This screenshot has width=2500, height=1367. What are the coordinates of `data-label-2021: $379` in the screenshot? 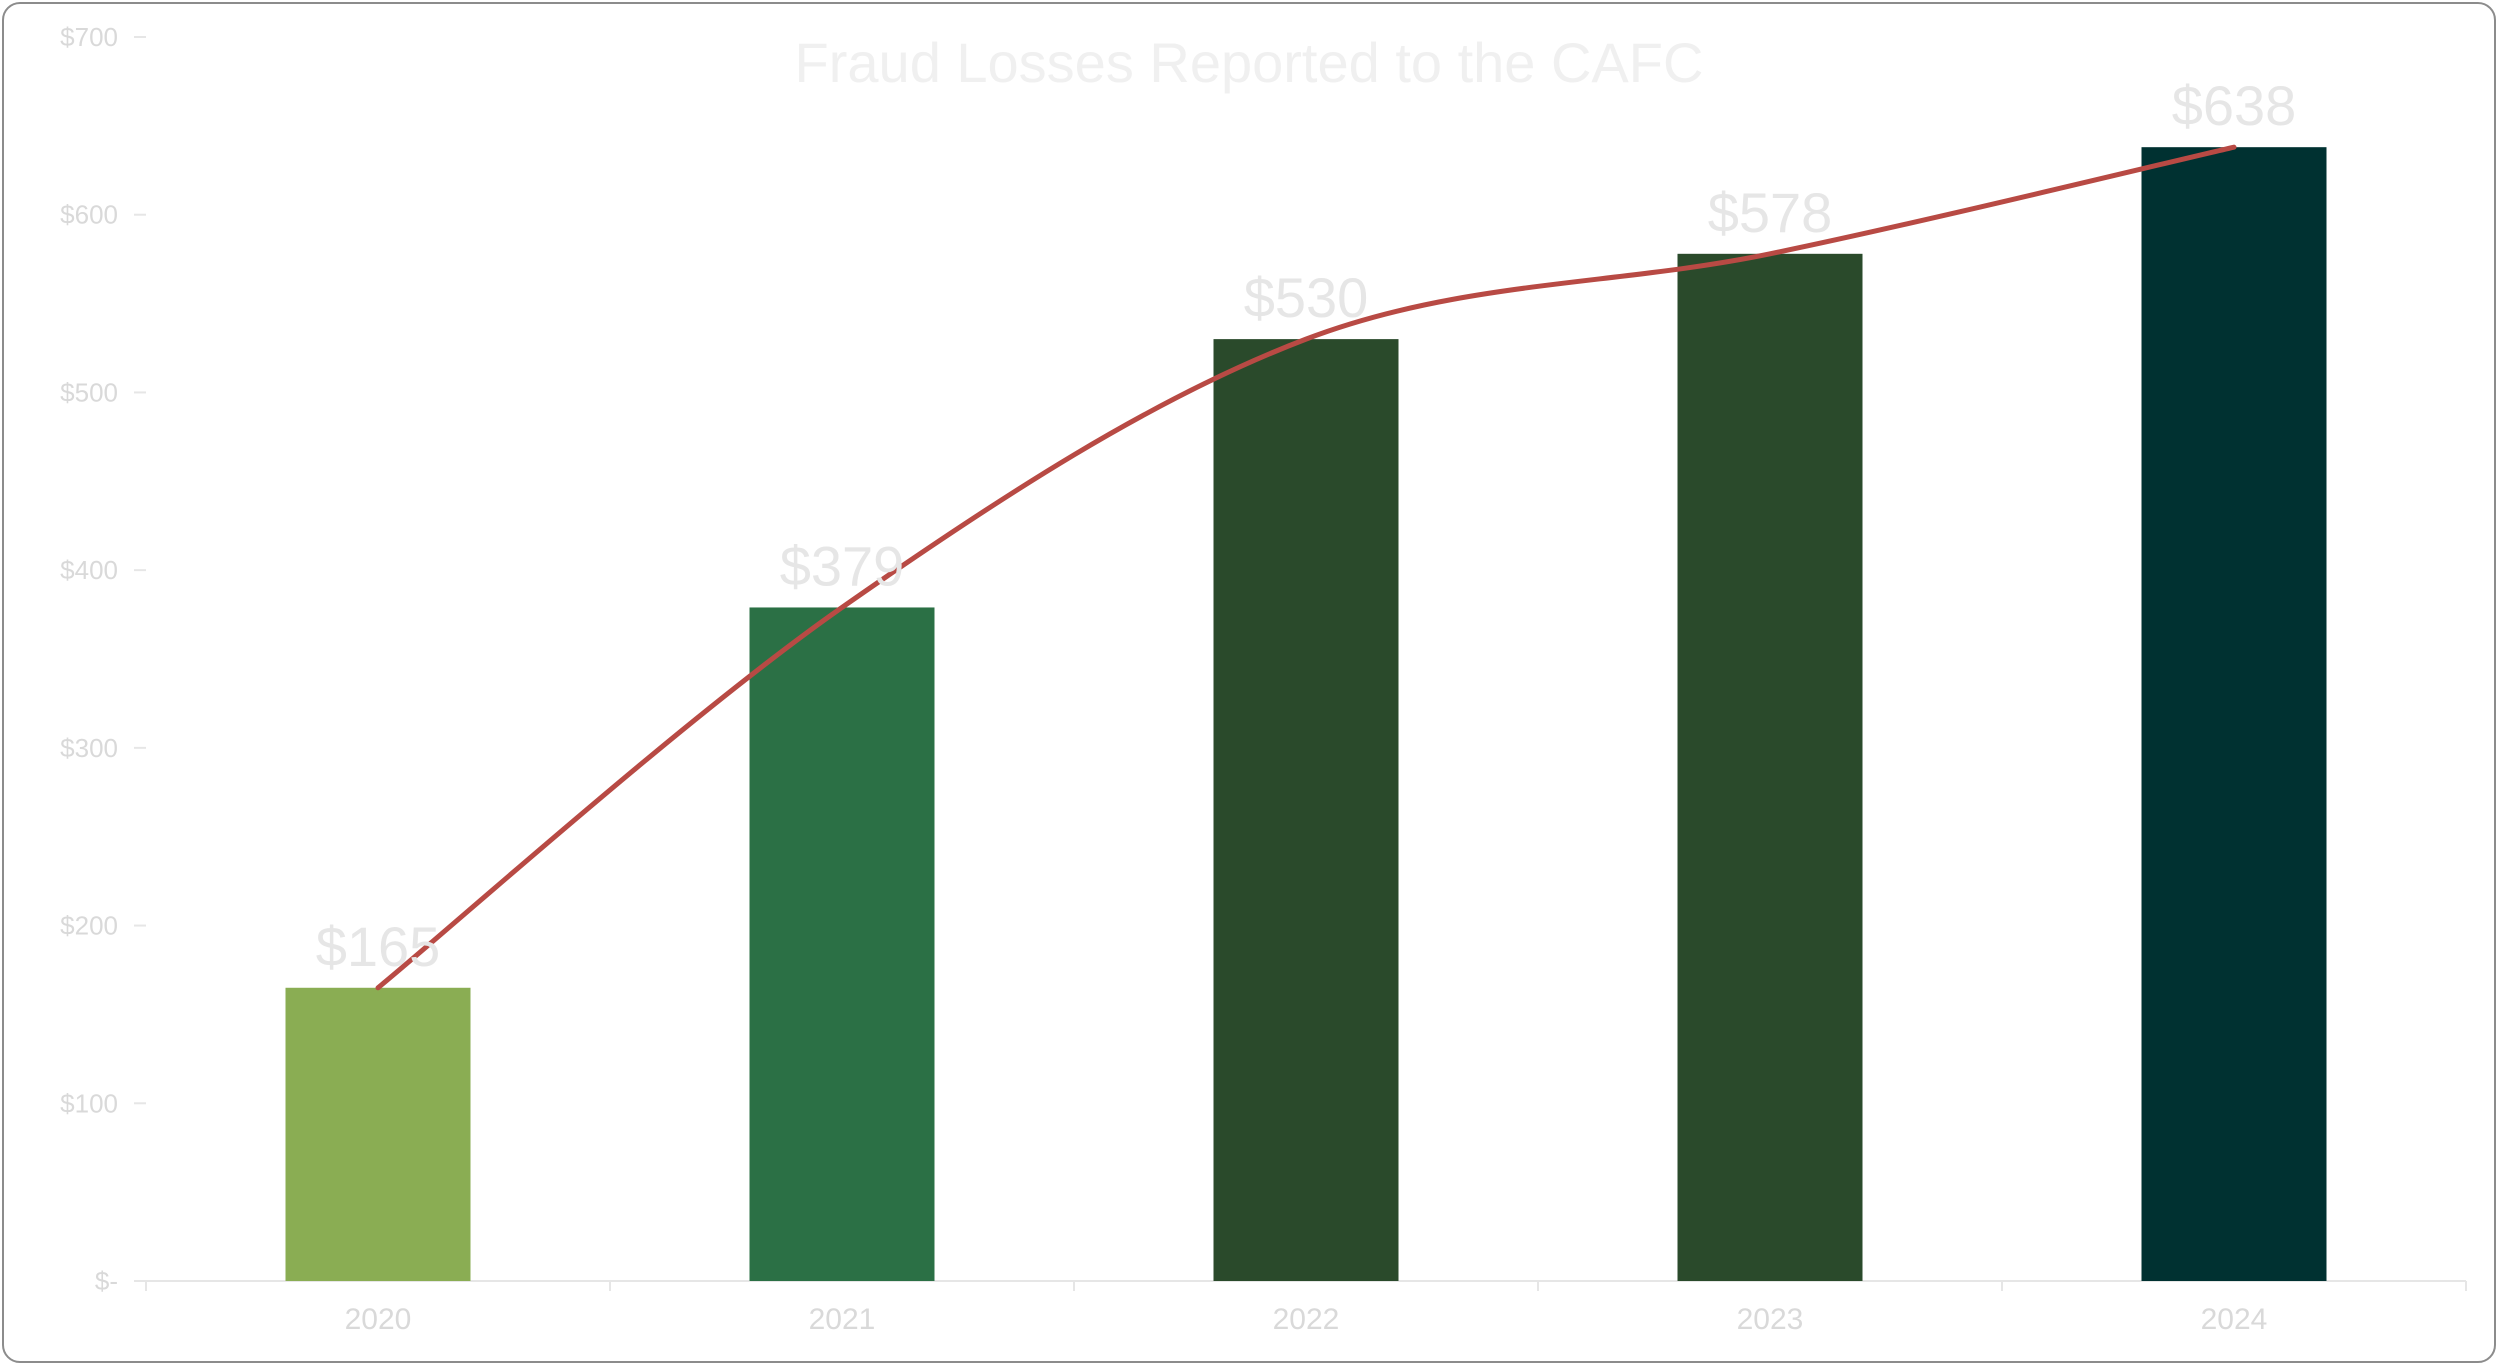 It's located at (842, 565).